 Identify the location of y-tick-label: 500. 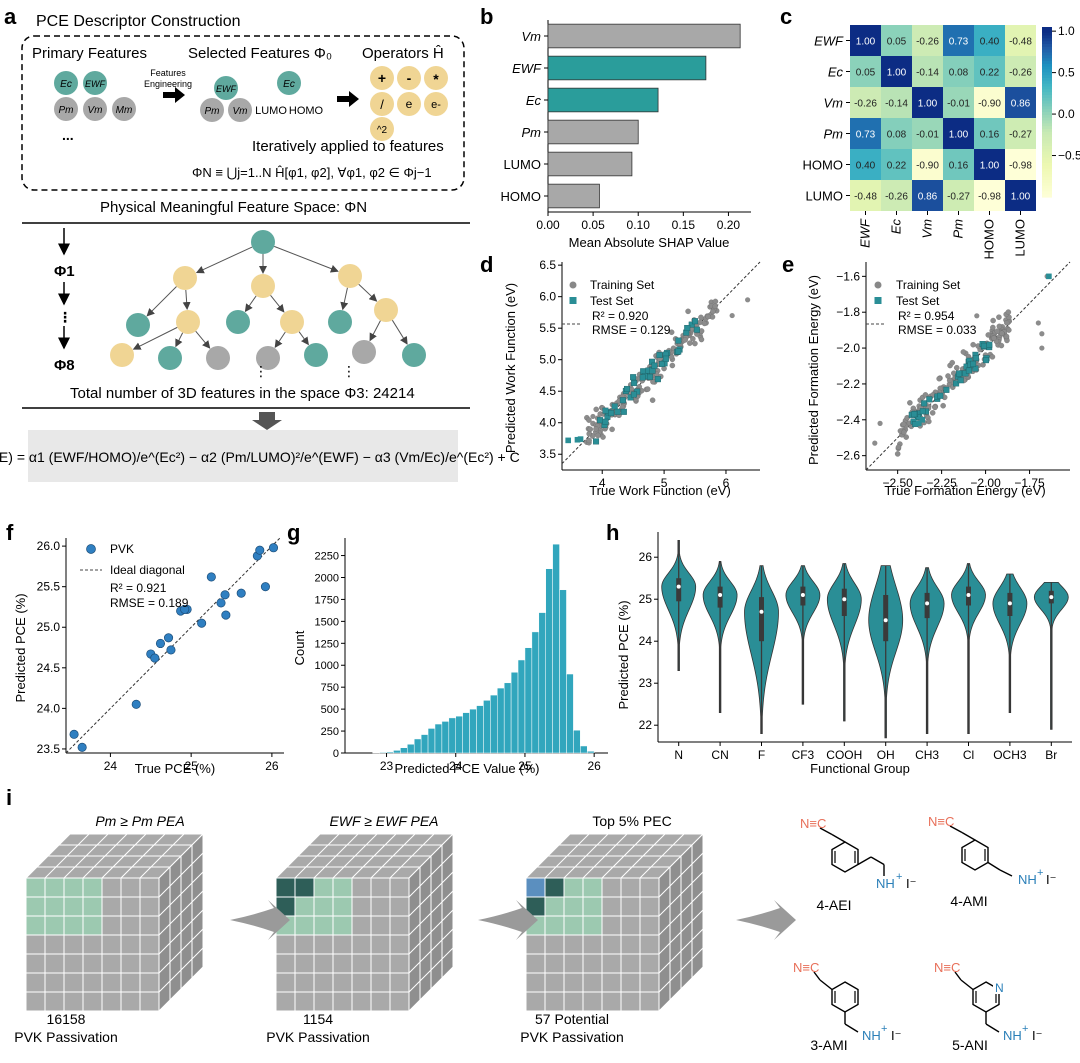
(330, 710).